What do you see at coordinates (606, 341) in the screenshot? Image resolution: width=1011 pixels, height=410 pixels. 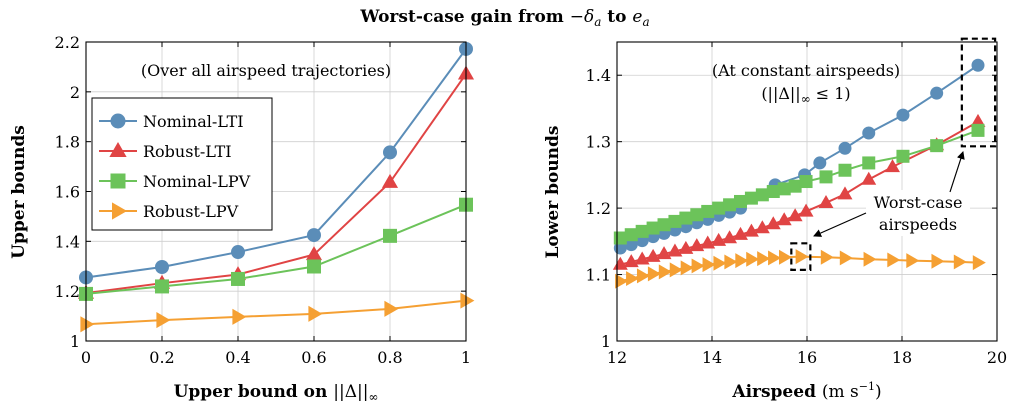 I see `right-y-tick-label: 1` at bounding box center [606, 341].